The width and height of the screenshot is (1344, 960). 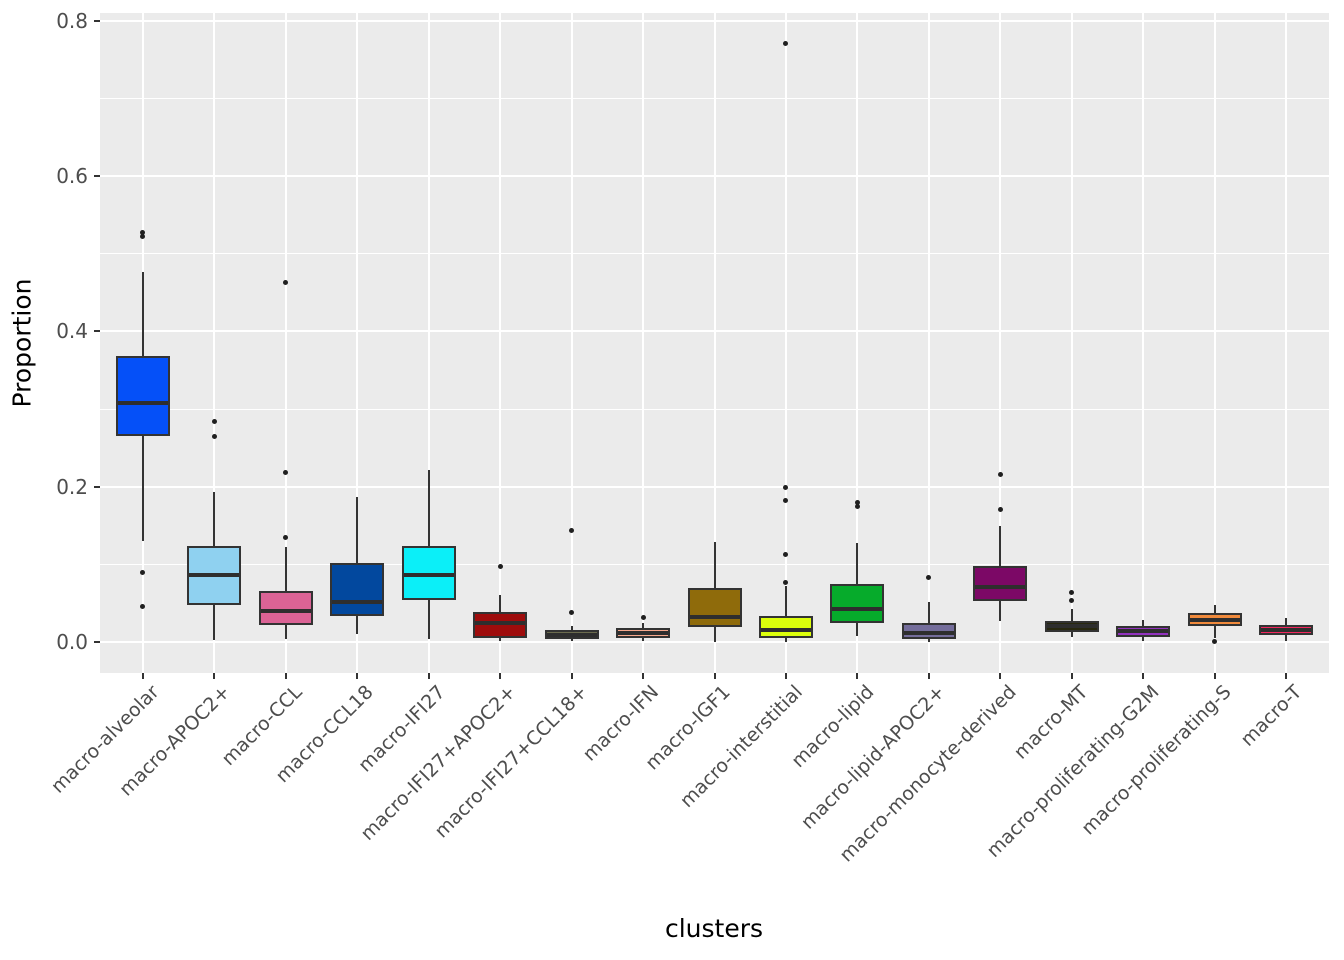 What do you see at coordinates (72, 176) in the screenshot?
I see `y-axis-label: 0.6` at bounding box center [72, 176].